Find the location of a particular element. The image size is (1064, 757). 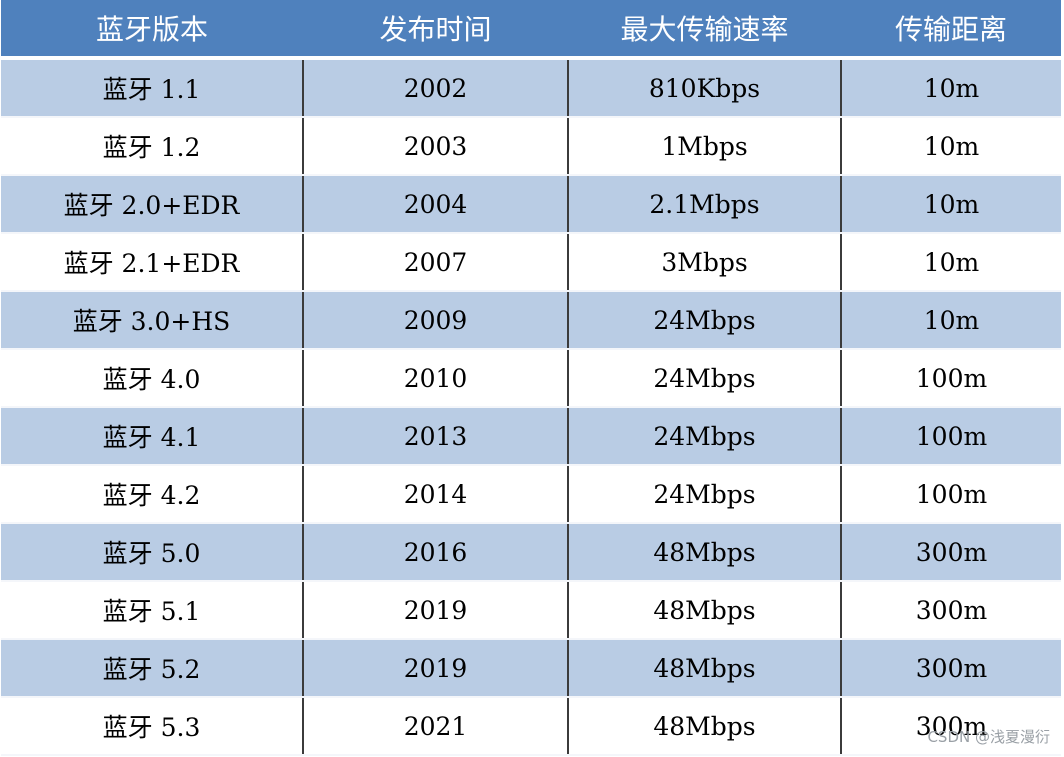

cell-version: 蓝牙 5.2 is located at coordinates (152, 668).